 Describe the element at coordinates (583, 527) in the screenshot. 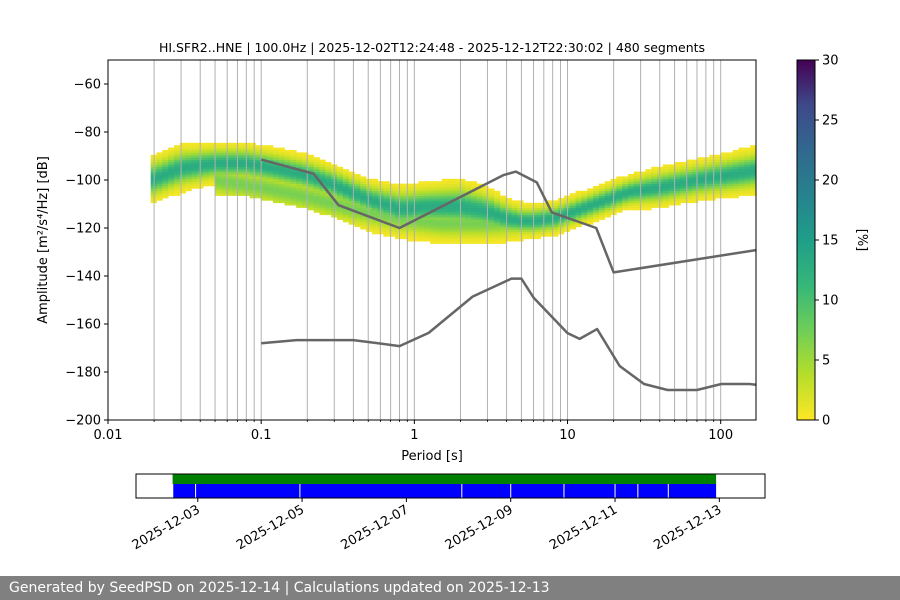

I see `timeline-tick-label: 2025-12-11` at that location.